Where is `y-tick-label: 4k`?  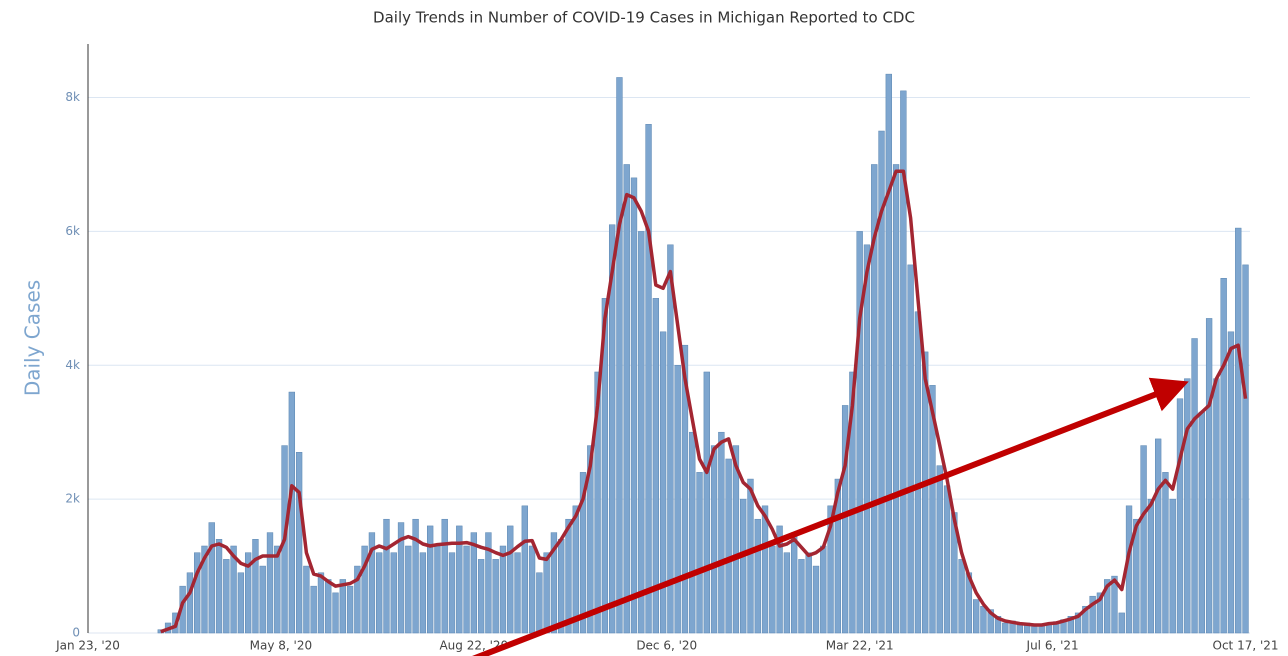
y-tick-label: 4k is located at coordinates (72, 365).